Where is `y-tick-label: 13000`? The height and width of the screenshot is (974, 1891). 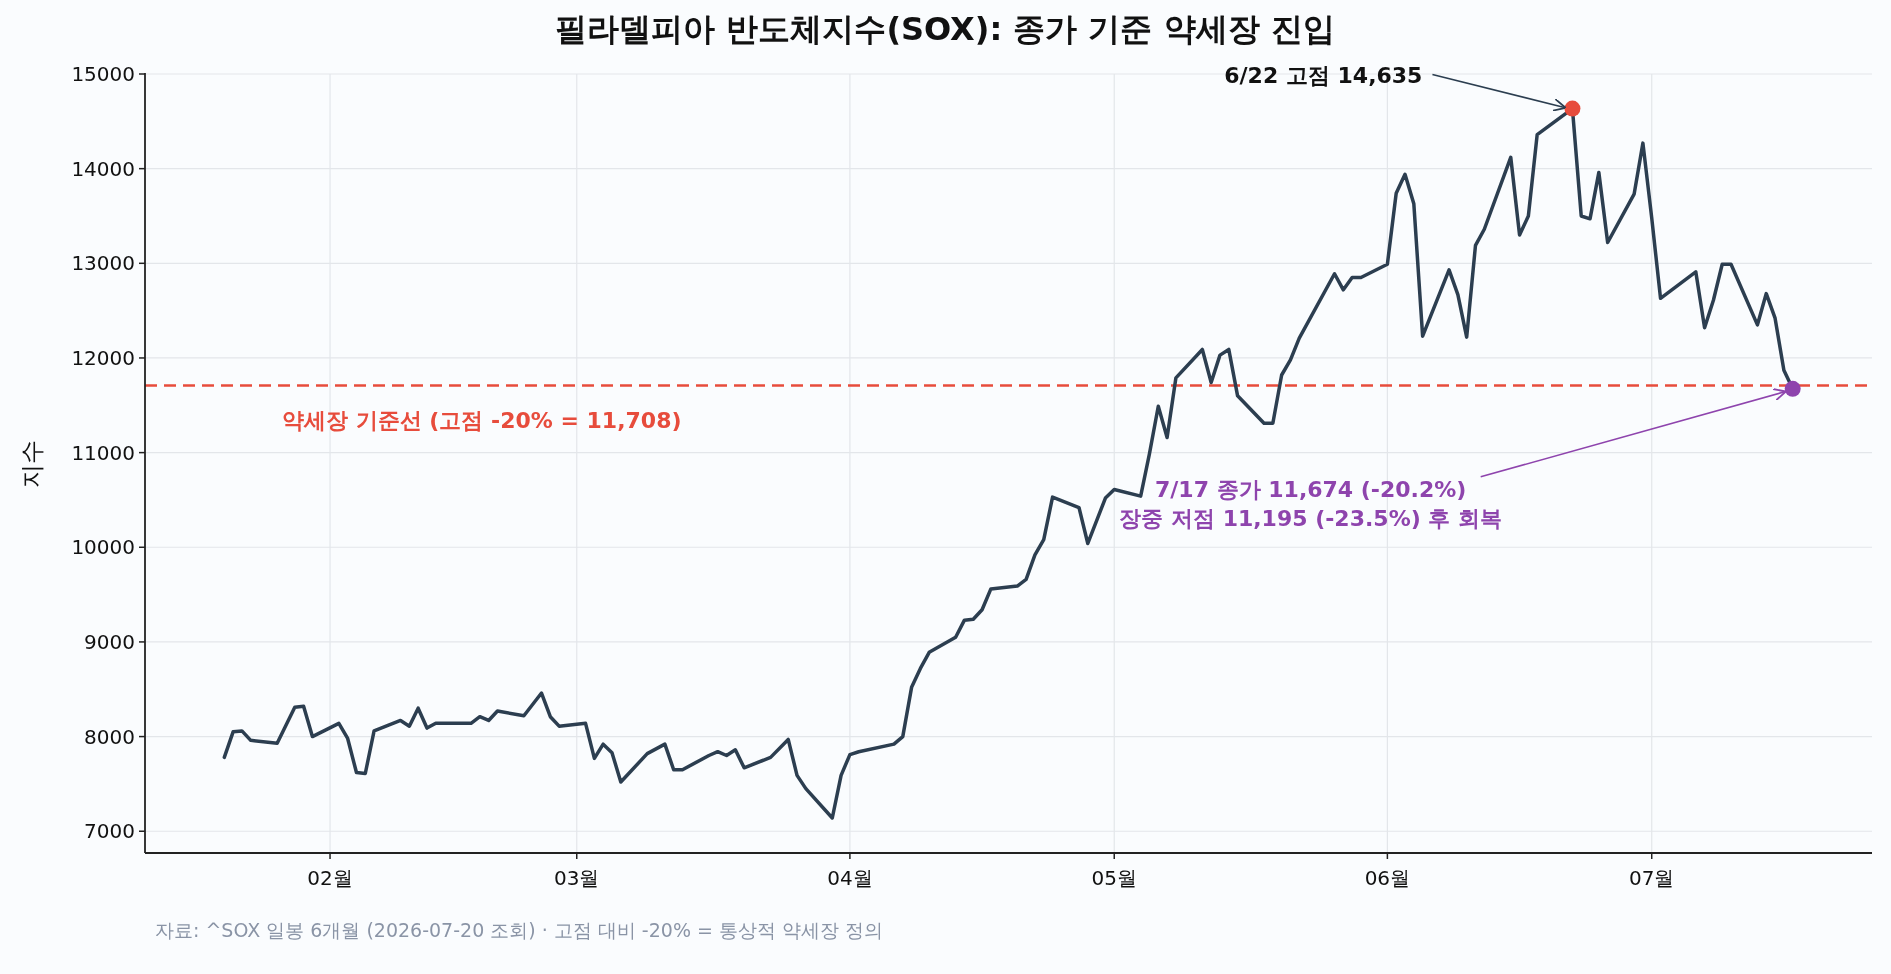
y-tick-label: 13000 is located at coordinates (103, 263).